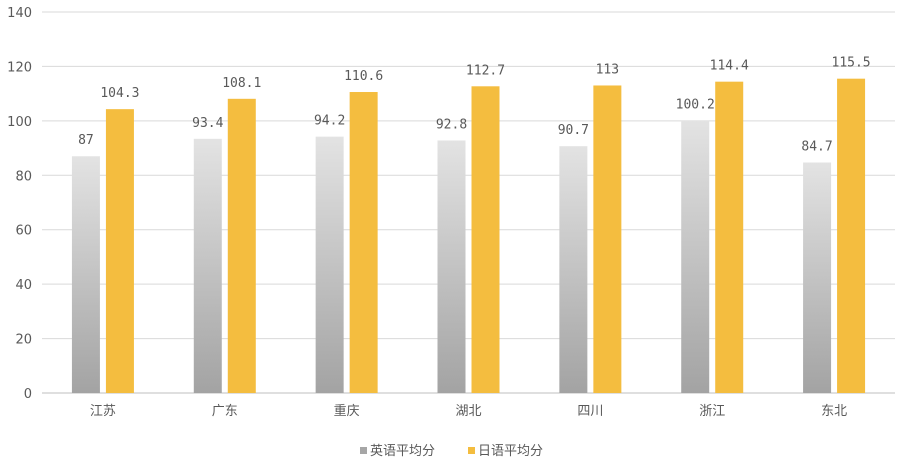  I want to click on data-label: 104.3, so click(119, 93).